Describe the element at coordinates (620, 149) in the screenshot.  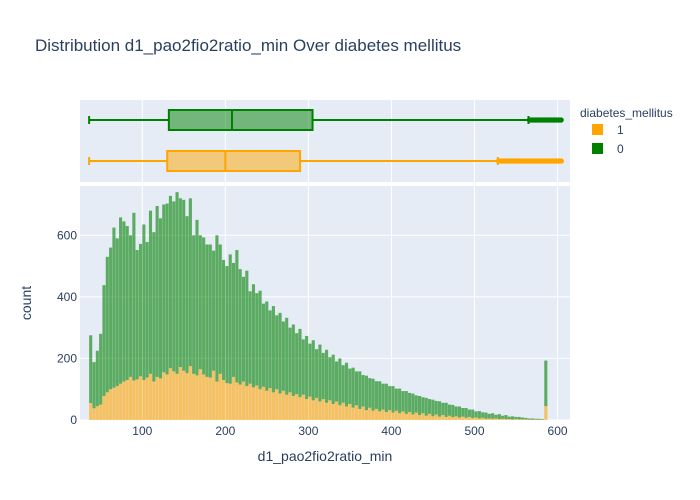
I see `legend-label-0: 0` at that location.